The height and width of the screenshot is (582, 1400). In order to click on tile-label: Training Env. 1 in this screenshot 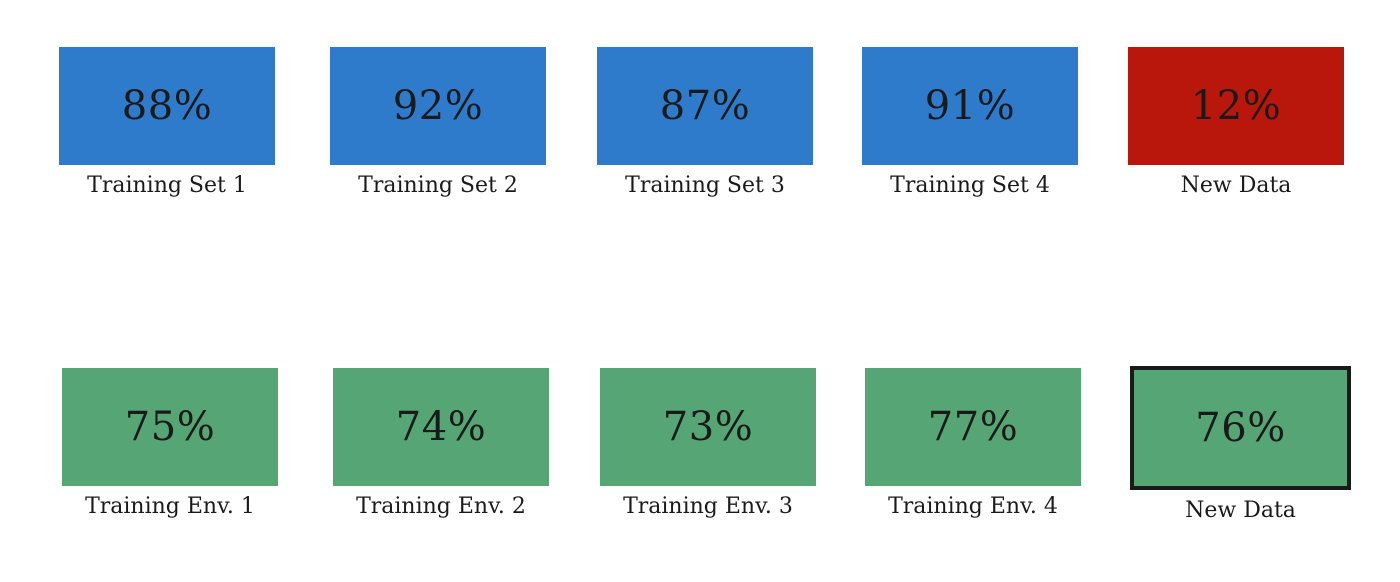, I will do `click(170, 506)`.